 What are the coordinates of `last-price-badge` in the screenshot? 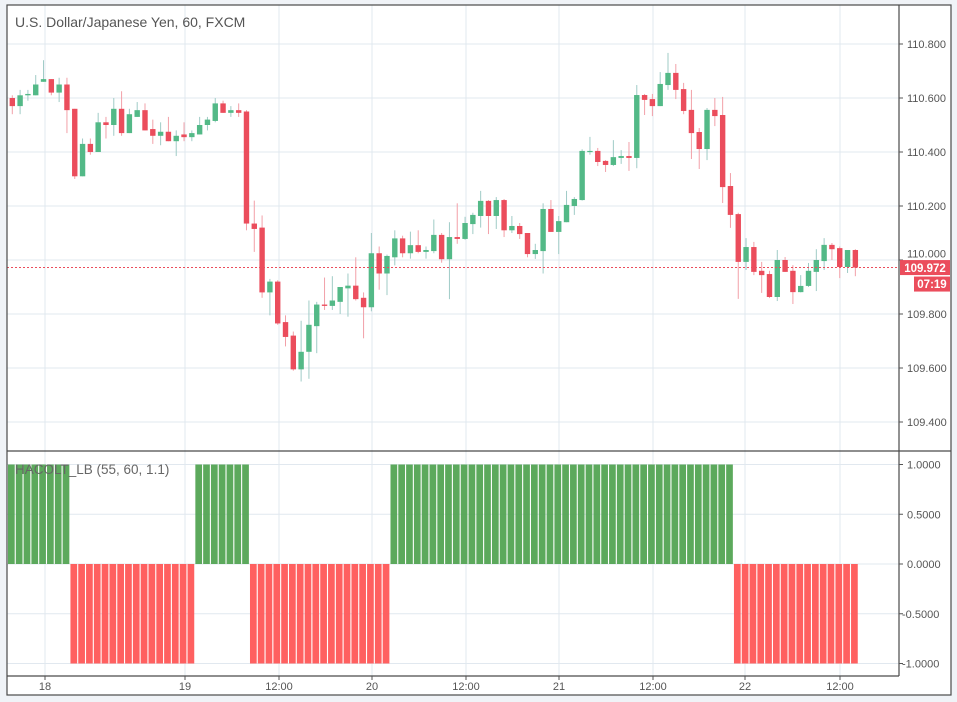 It's located at (925, 268).